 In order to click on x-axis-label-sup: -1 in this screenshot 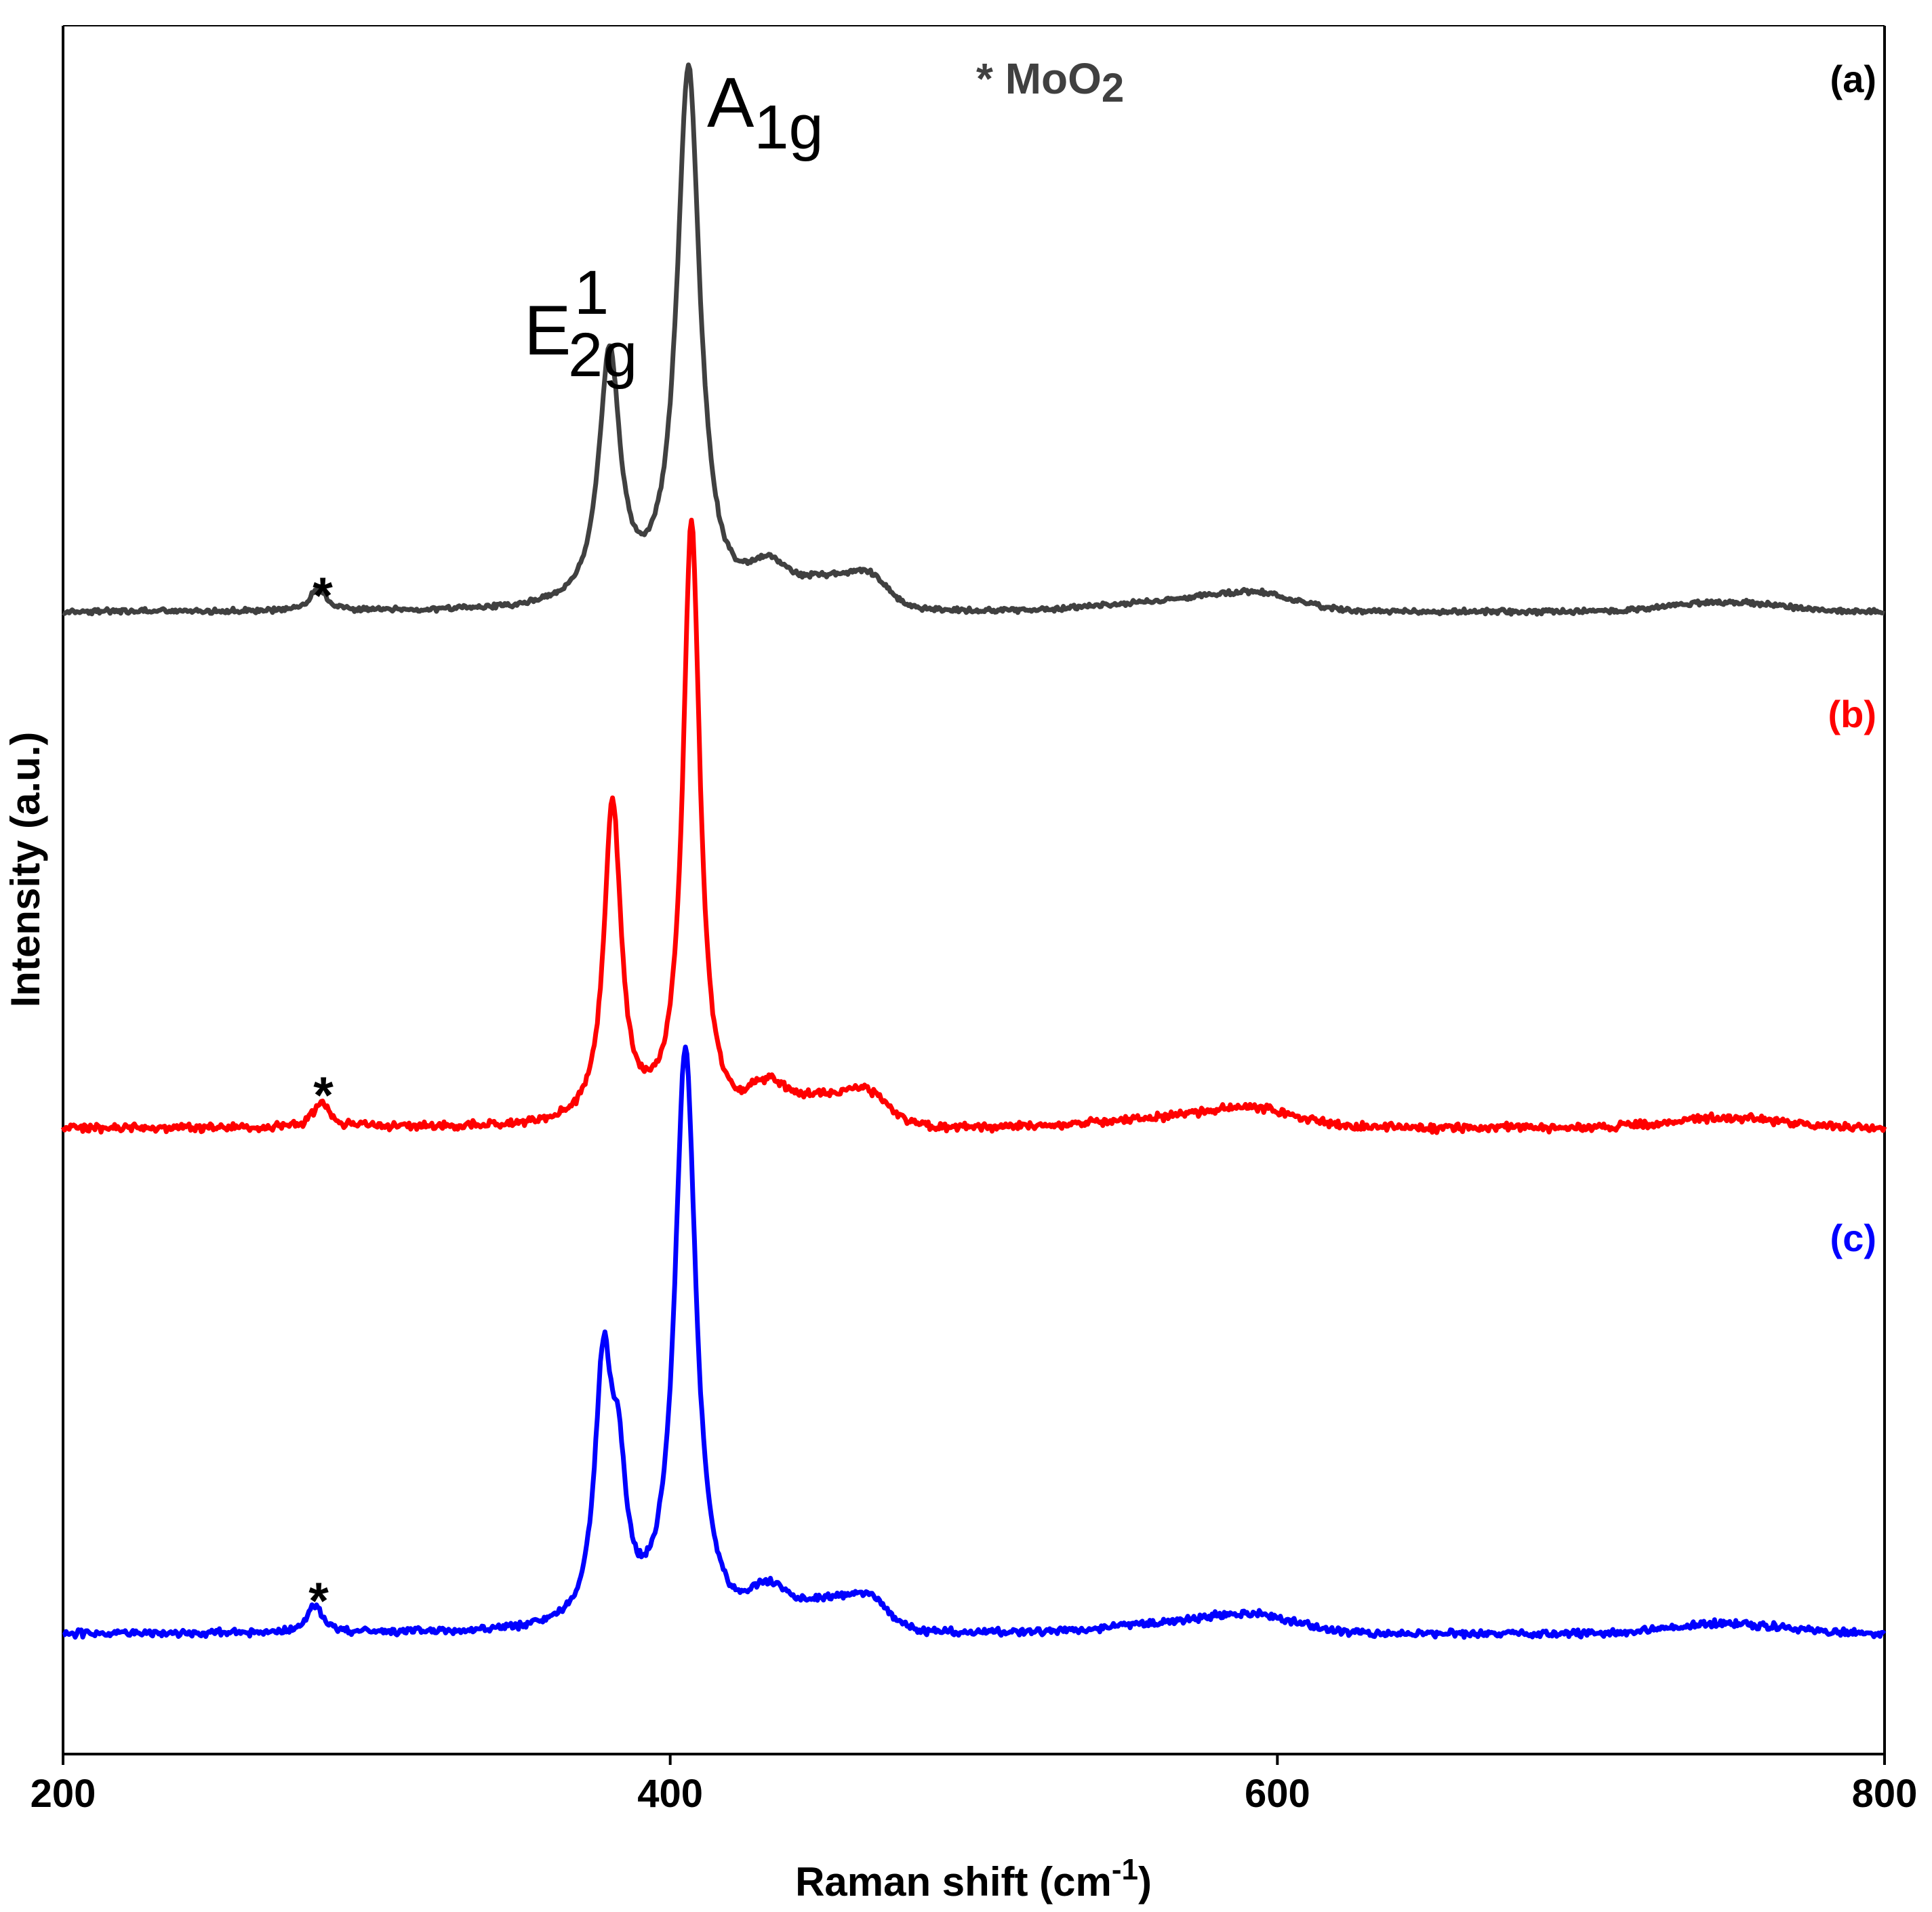, I will do `click(1125, 1870)`.